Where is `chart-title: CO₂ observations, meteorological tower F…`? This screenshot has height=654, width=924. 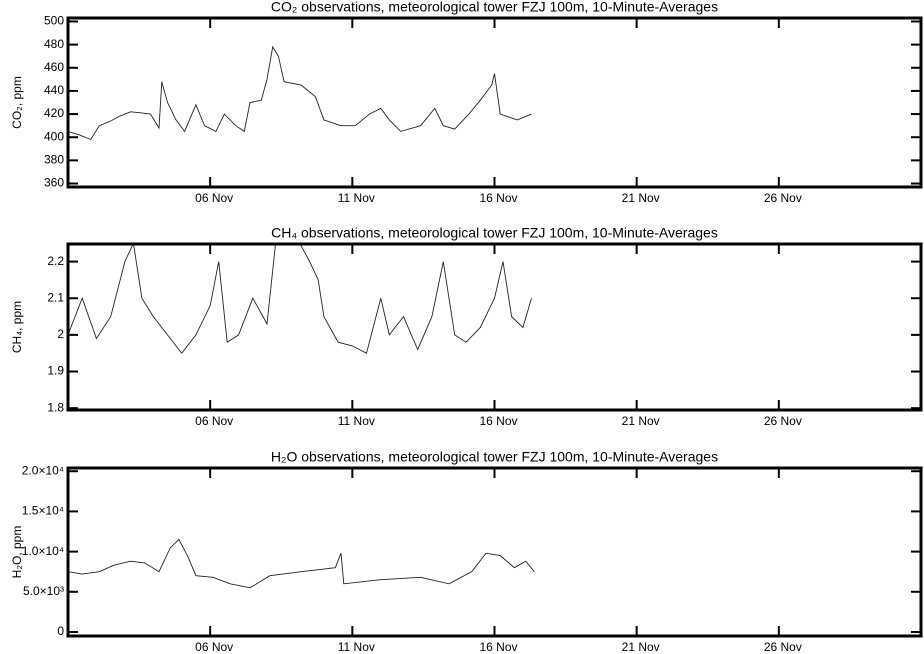 chart-title: CO₂ observations, meteorological tower F… is located at coordinates (494, 7).